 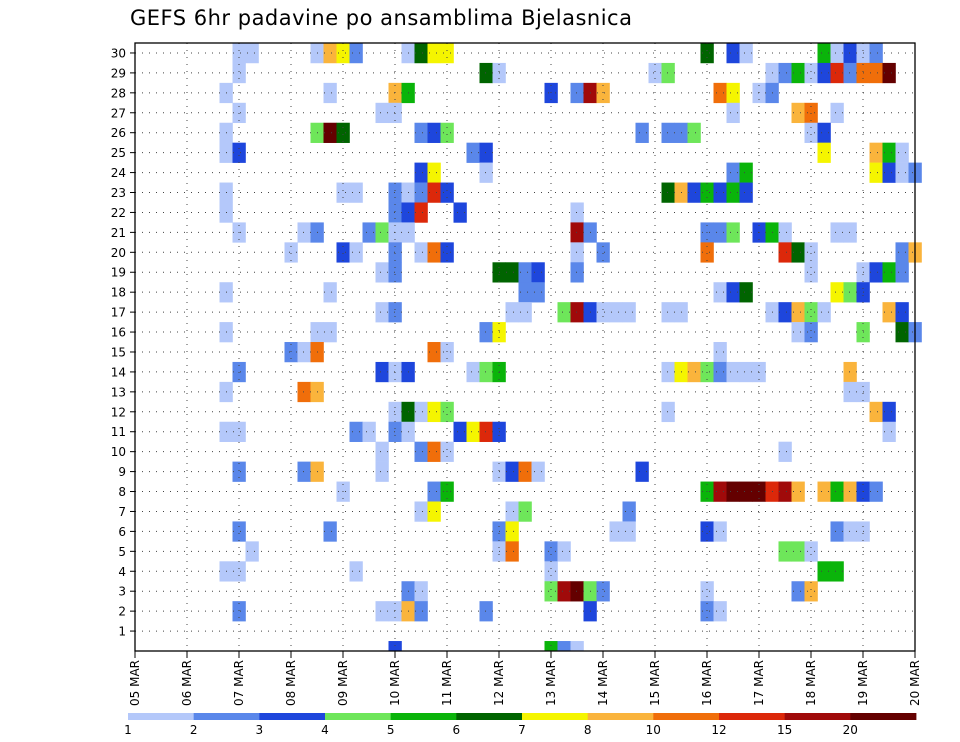 What do you see at coordinates (784, 730) in the screenshot?
I see `colorbar-label: 15` at bounding box center [784, 730].